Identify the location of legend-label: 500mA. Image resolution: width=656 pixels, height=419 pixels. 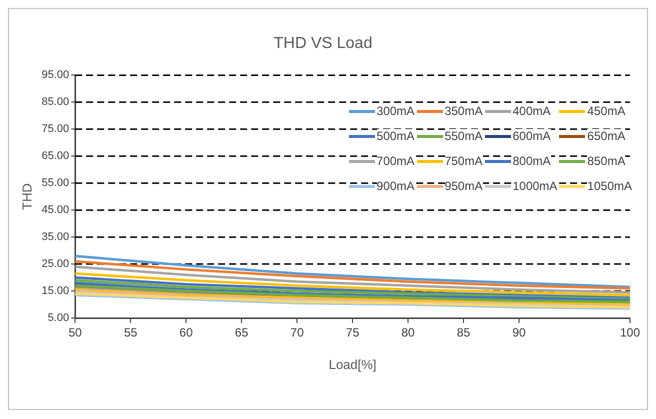
(395, 136).